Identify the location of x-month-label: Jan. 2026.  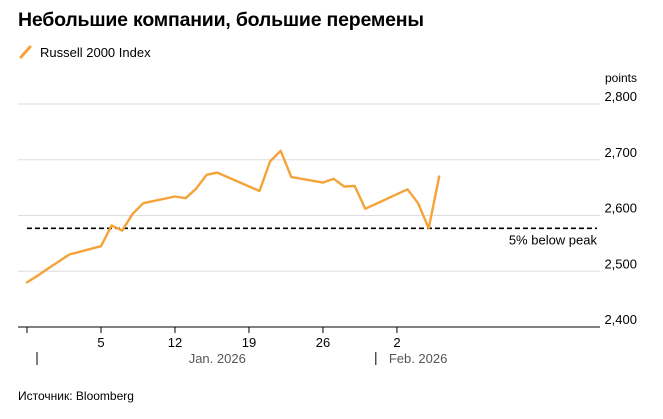
(217, 358).